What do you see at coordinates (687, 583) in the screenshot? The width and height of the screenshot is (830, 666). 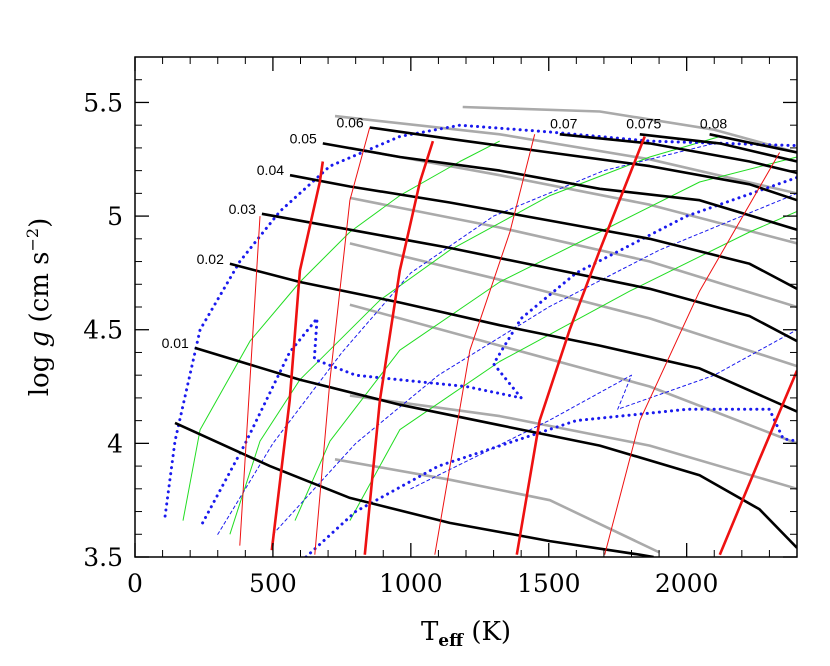 I see `x-tick-label: 2000` at bounding box center [687, 583].